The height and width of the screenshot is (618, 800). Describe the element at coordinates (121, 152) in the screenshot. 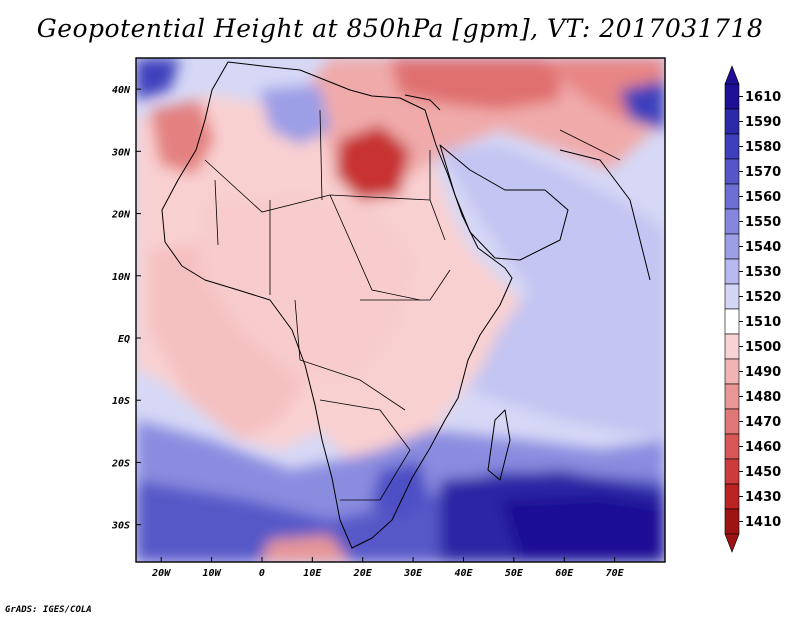

I see `lat-tick-label: 30N` at that location.